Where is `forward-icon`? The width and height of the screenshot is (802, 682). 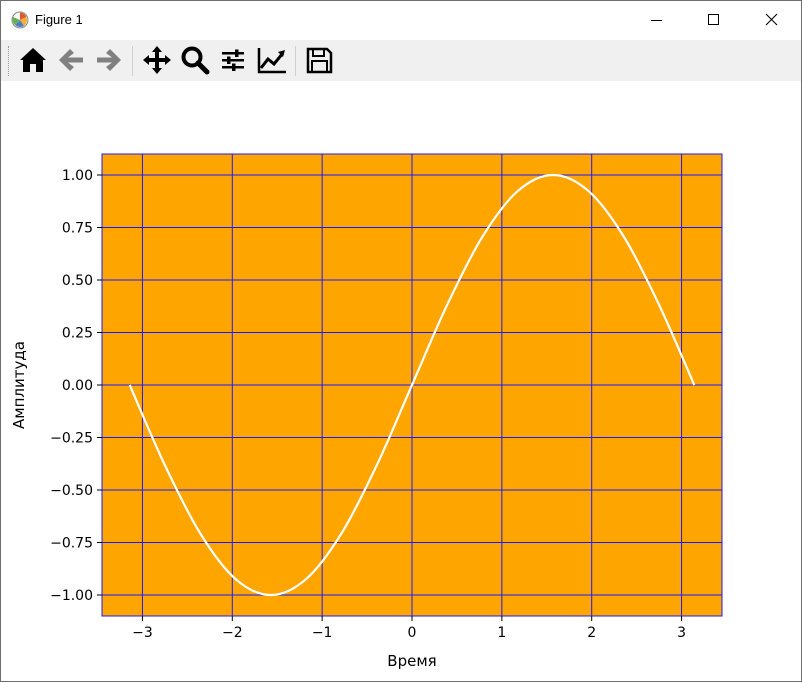
forward-icon is located at coordinates (109, 60).